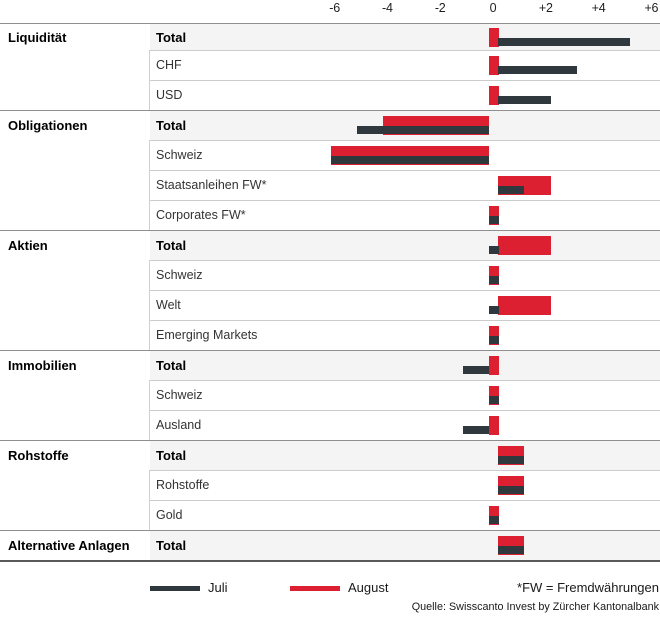 This screenshot has height=620, width=660. I want to click on axis-tick-label: +2, so click(545, 8).